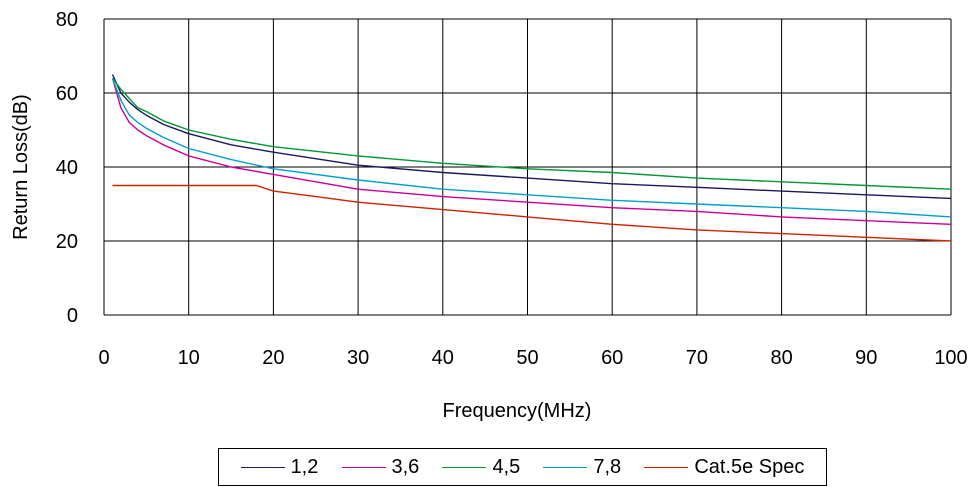 This screenshot has width=972, height=487. What do you see at coordinates (607, 466) in the screenshot?
I see `legend-label: 7,8` at bounding box center [607, 466].